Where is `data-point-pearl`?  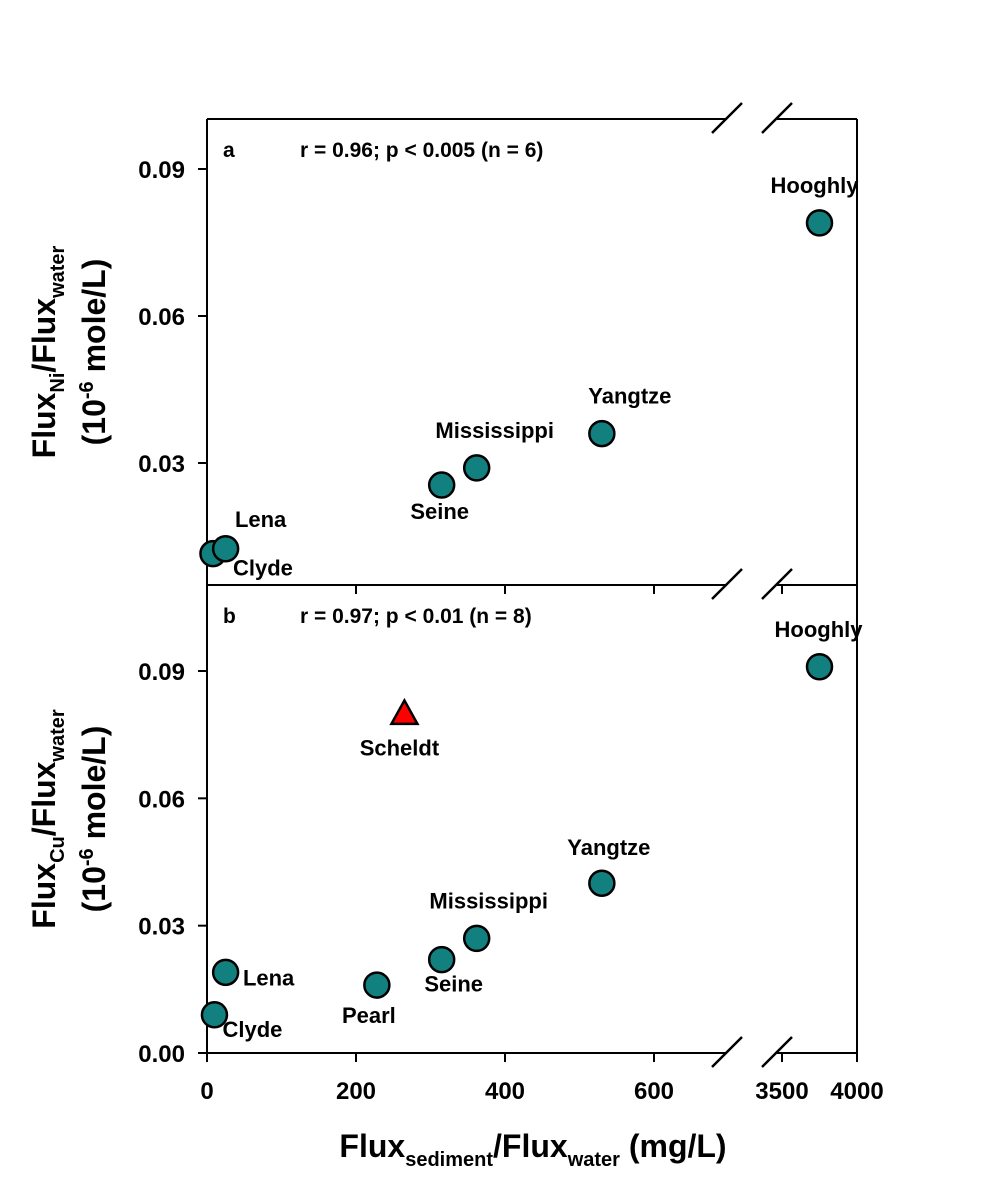
data-point-pearl is located at coordinates (377, 985).